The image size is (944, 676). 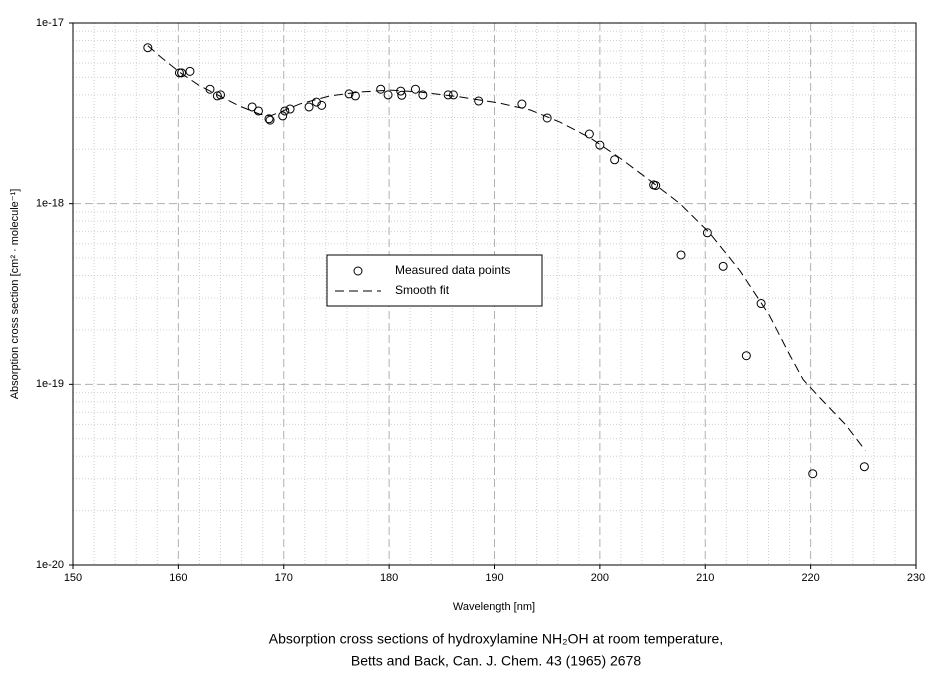 I want to click on x-tick-label: 230, so click(x=916, y=578).